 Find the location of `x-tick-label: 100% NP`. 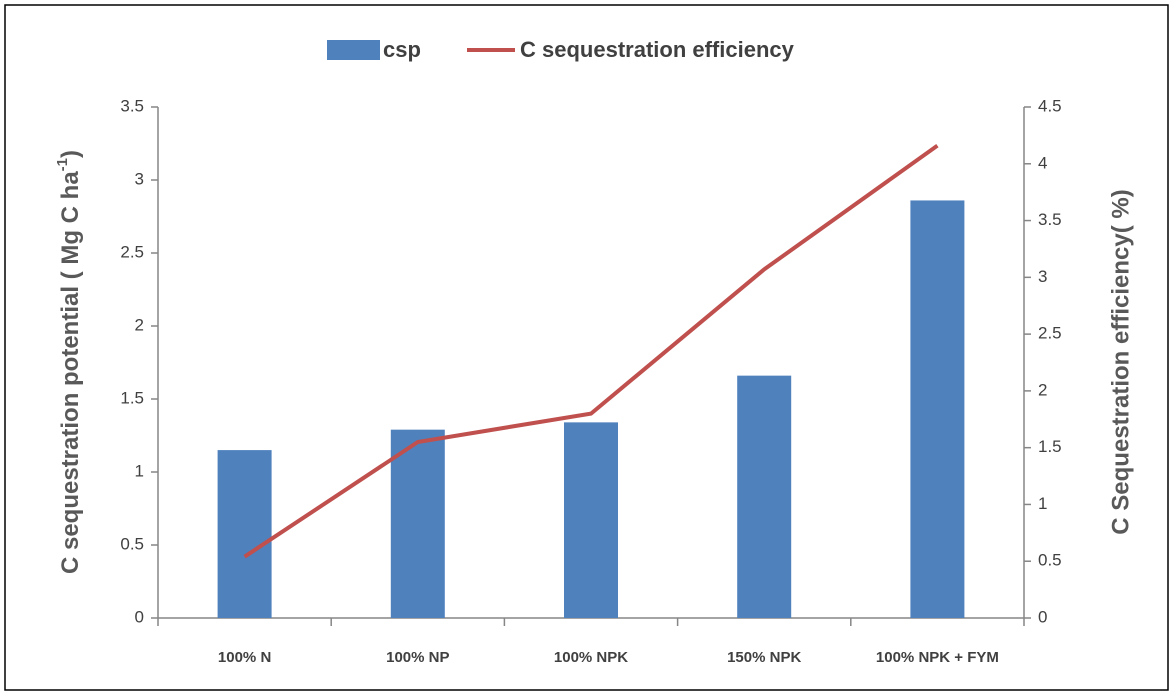

x-tick-label: 100% NP is located at coordinates (417, 657).